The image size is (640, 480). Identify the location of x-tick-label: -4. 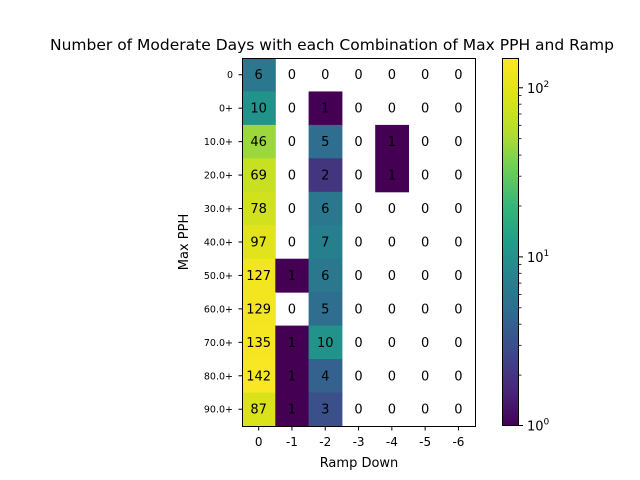
(392, 442).